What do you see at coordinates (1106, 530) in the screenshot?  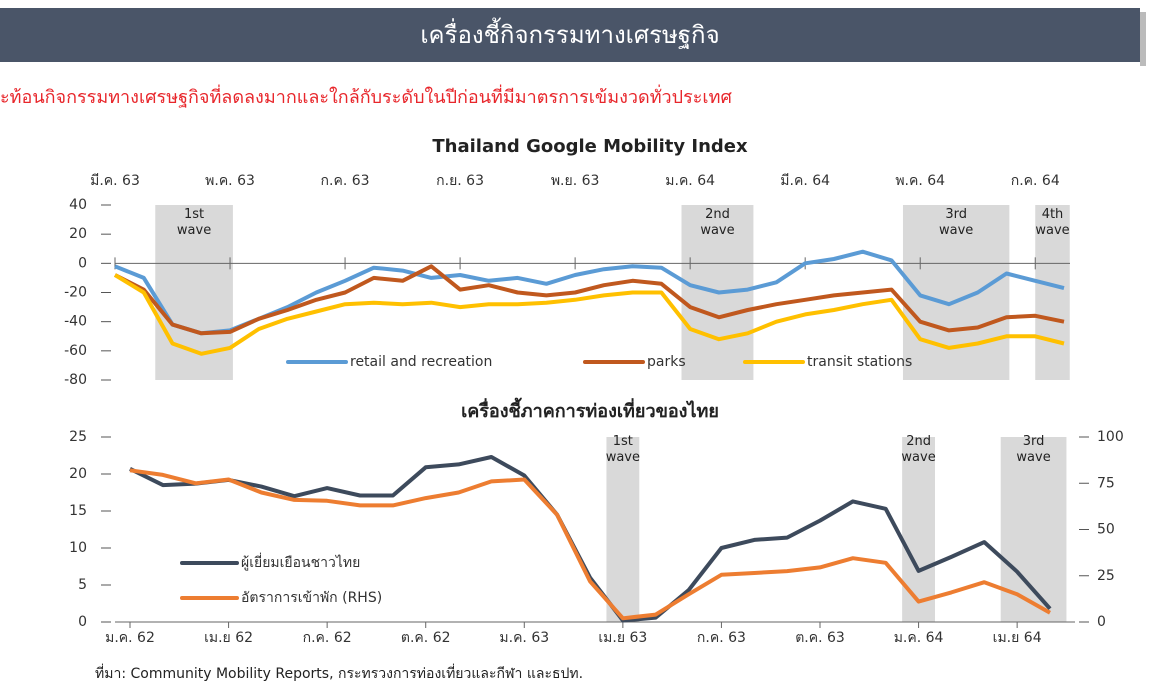 I see `y2-tick-label: 50` at bounding box center [1106, 530].